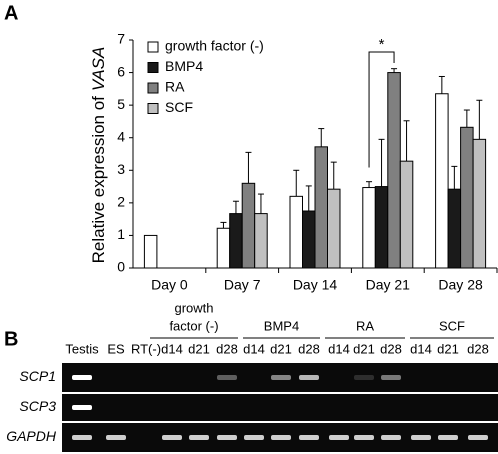  I want to click on panel-label: B, so click(11, 339).